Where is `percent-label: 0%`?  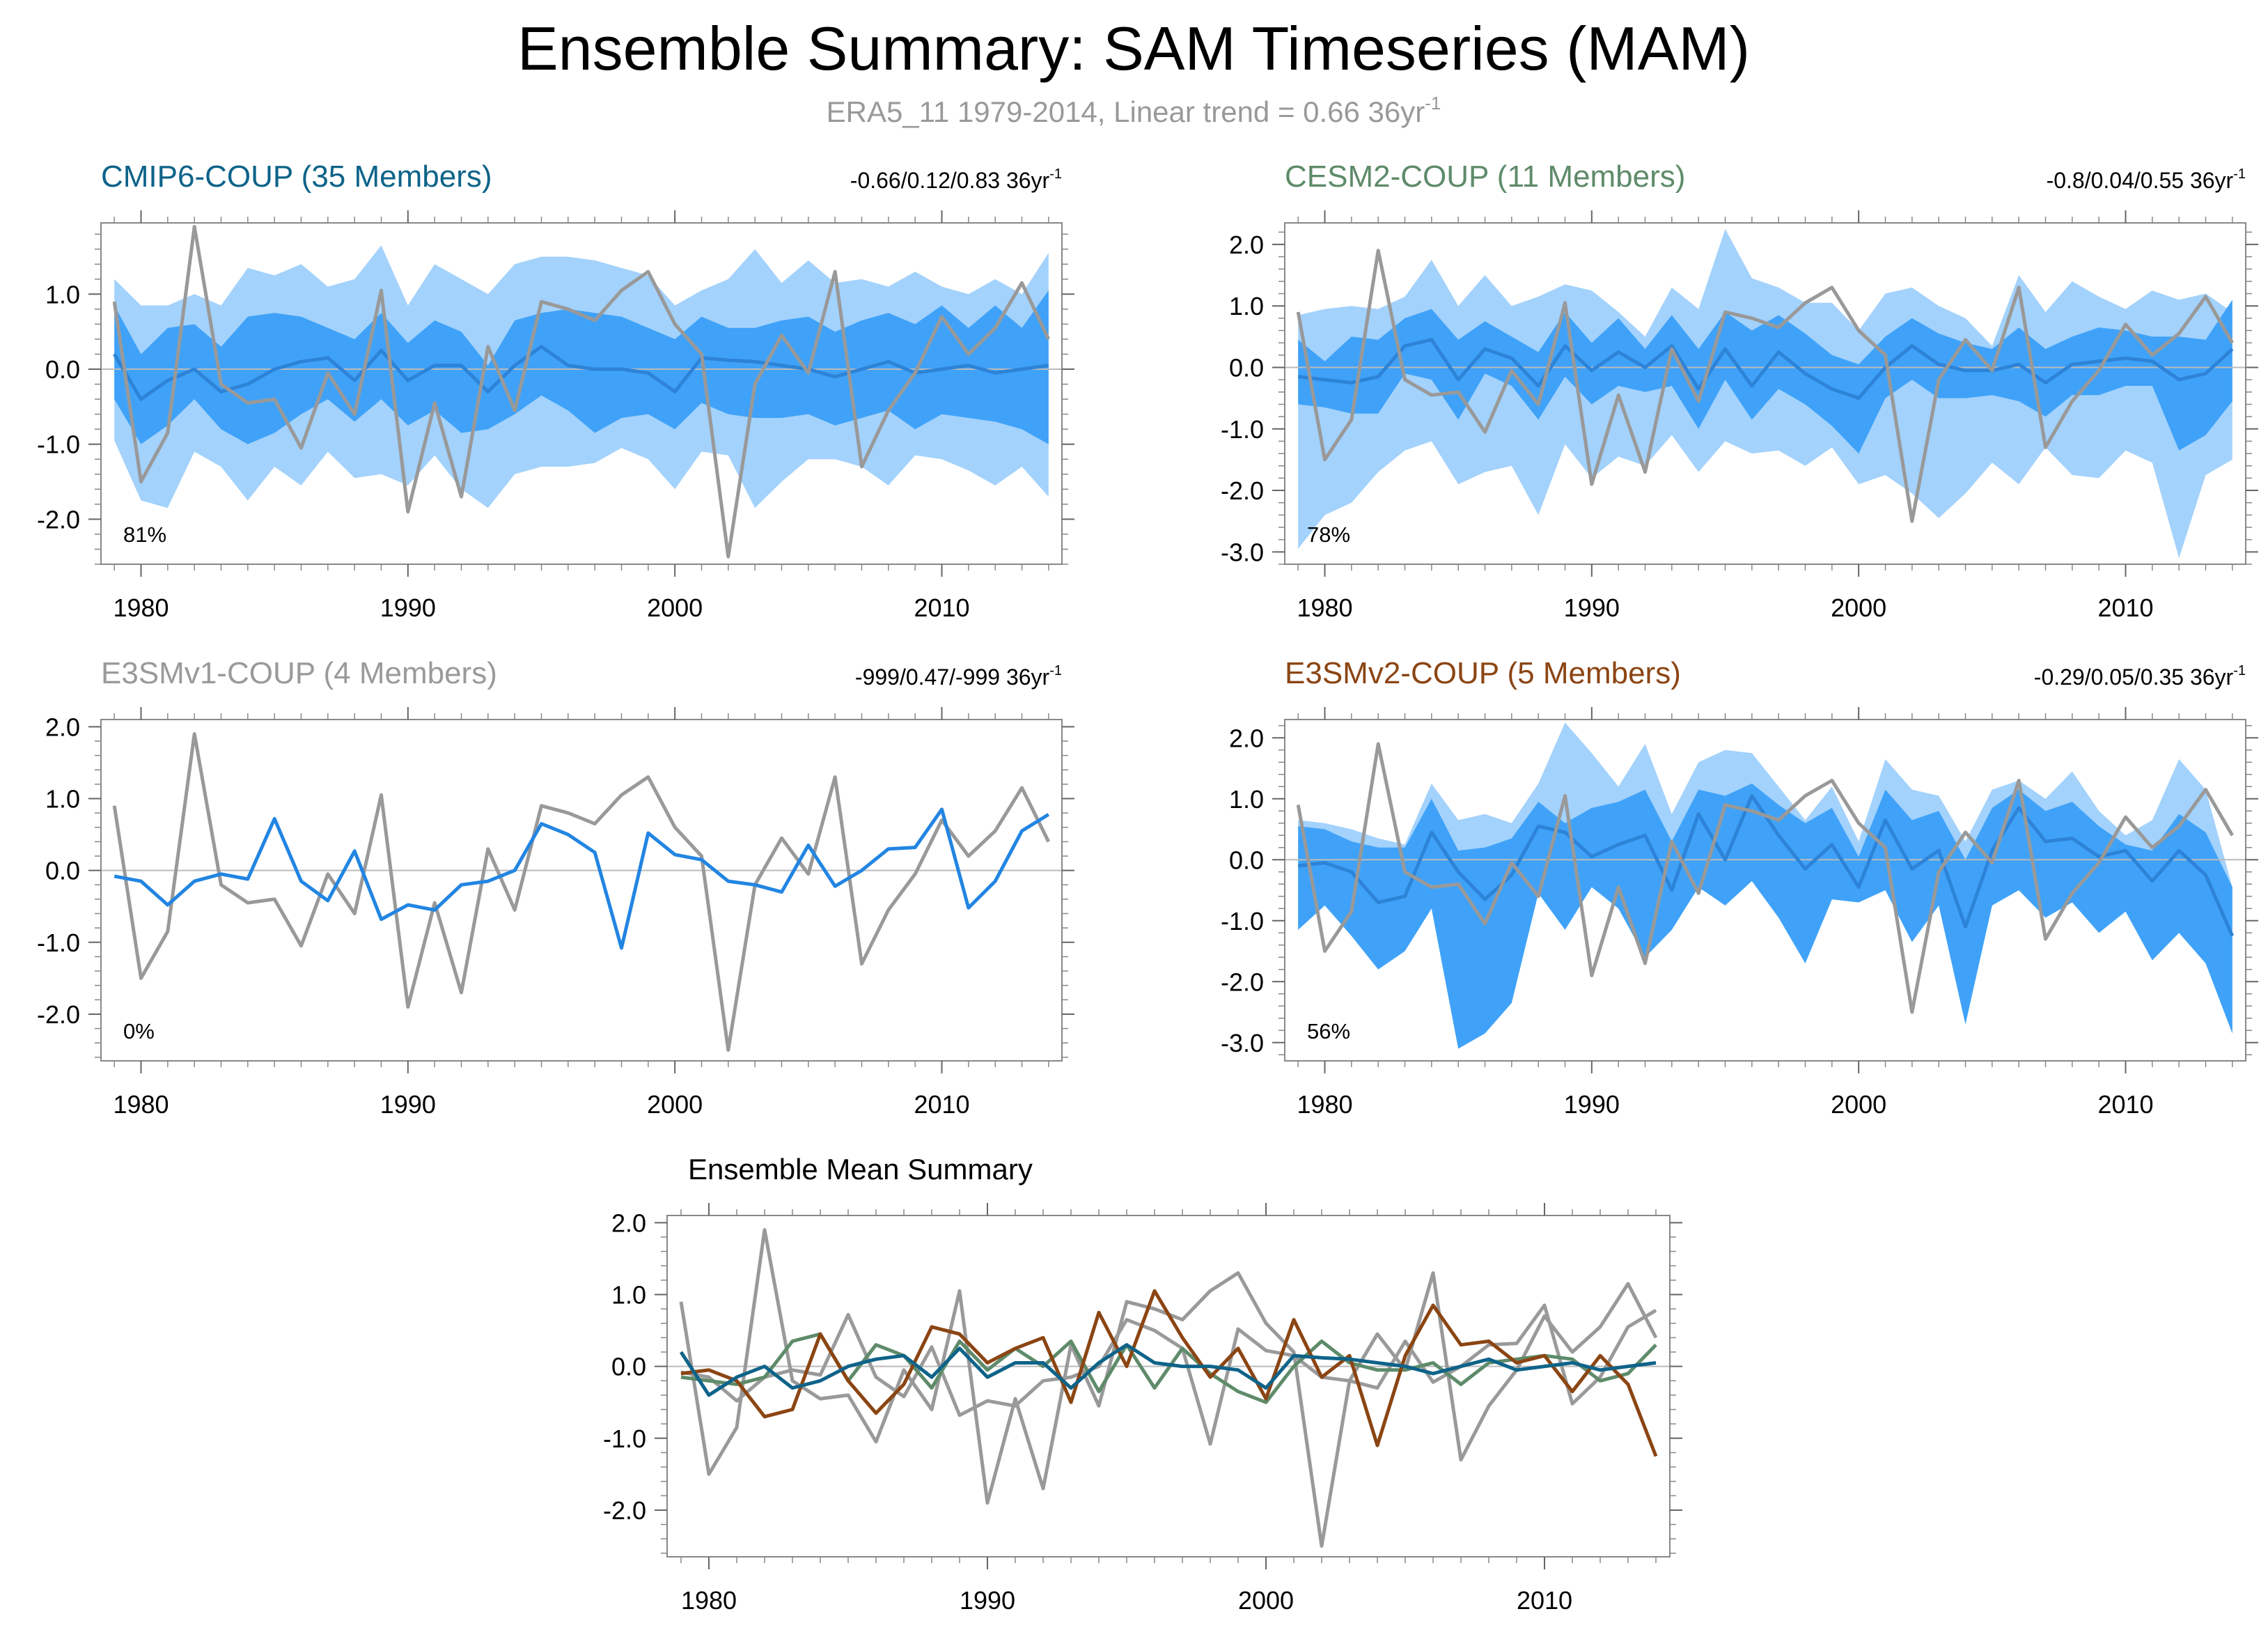 percent-label: 0% is located at coordinates (139, 1031).